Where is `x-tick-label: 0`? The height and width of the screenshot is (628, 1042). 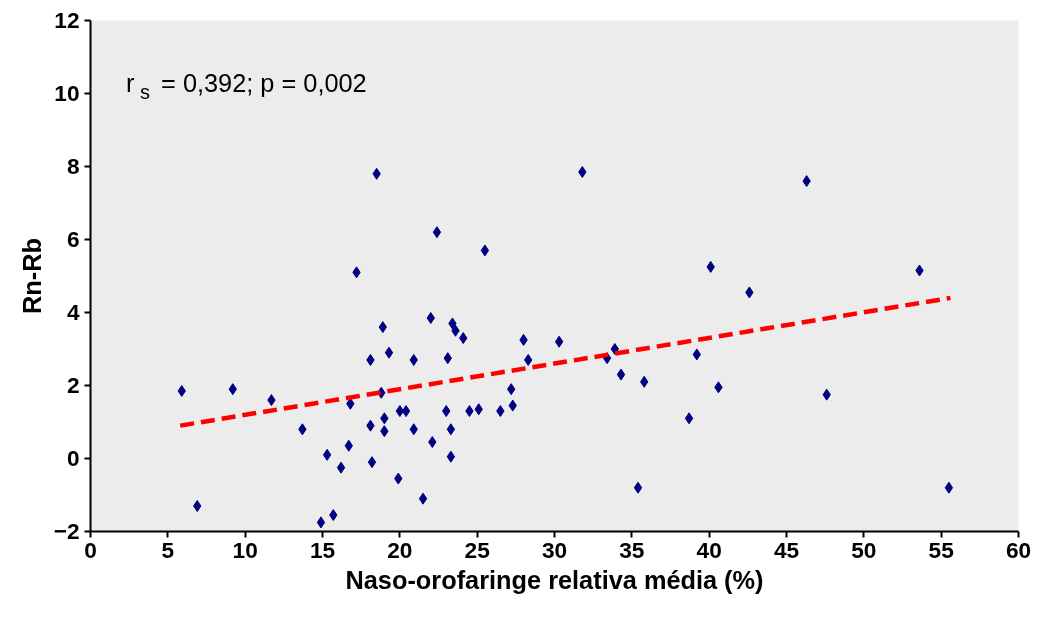 x-tick-label: 0 is located at coordinates (90, 549).